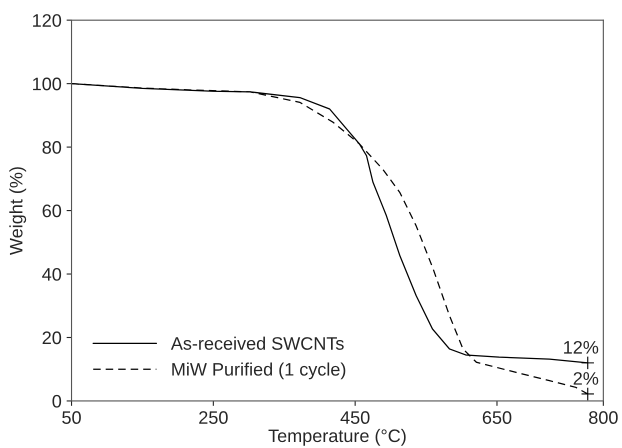  I want to click on legend-label: MiW Purified (1 cycle), so click(259, 371).